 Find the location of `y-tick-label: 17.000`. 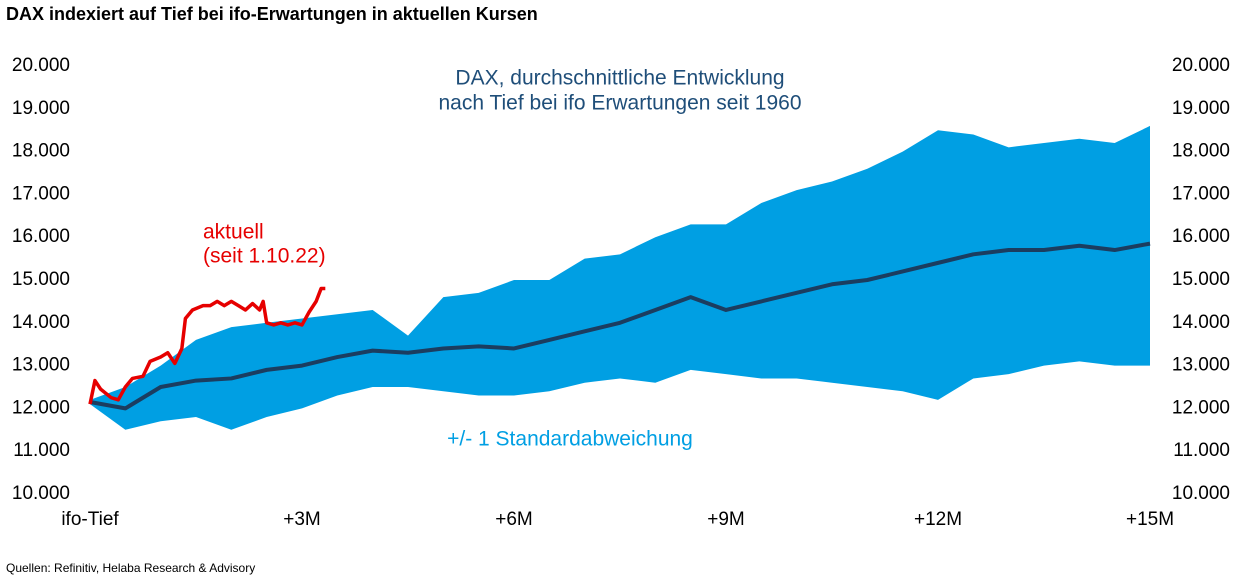

y-tick-label: 17.000 is located at coordinates (41, 193).